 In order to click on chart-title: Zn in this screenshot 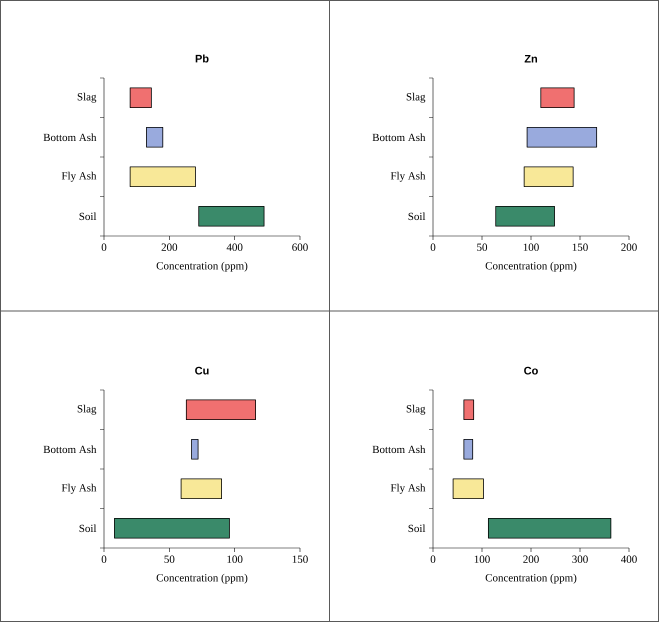, I will do `click(531, 58)`.